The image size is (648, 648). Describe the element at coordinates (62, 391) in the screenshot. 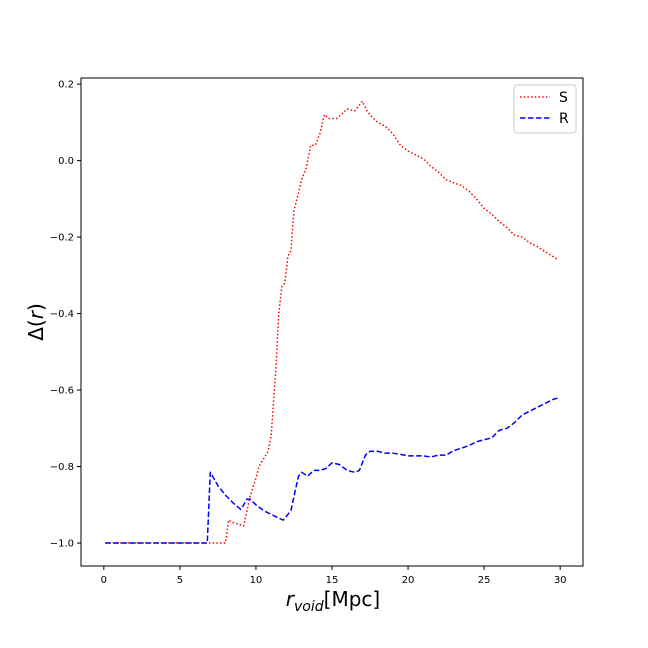

I see `y-tick-label: −0.6` at that location.